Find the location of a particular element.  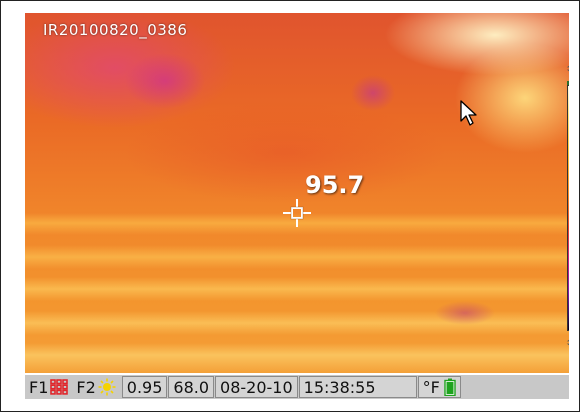

color-scale-bar is located at coordinates (568, 208).